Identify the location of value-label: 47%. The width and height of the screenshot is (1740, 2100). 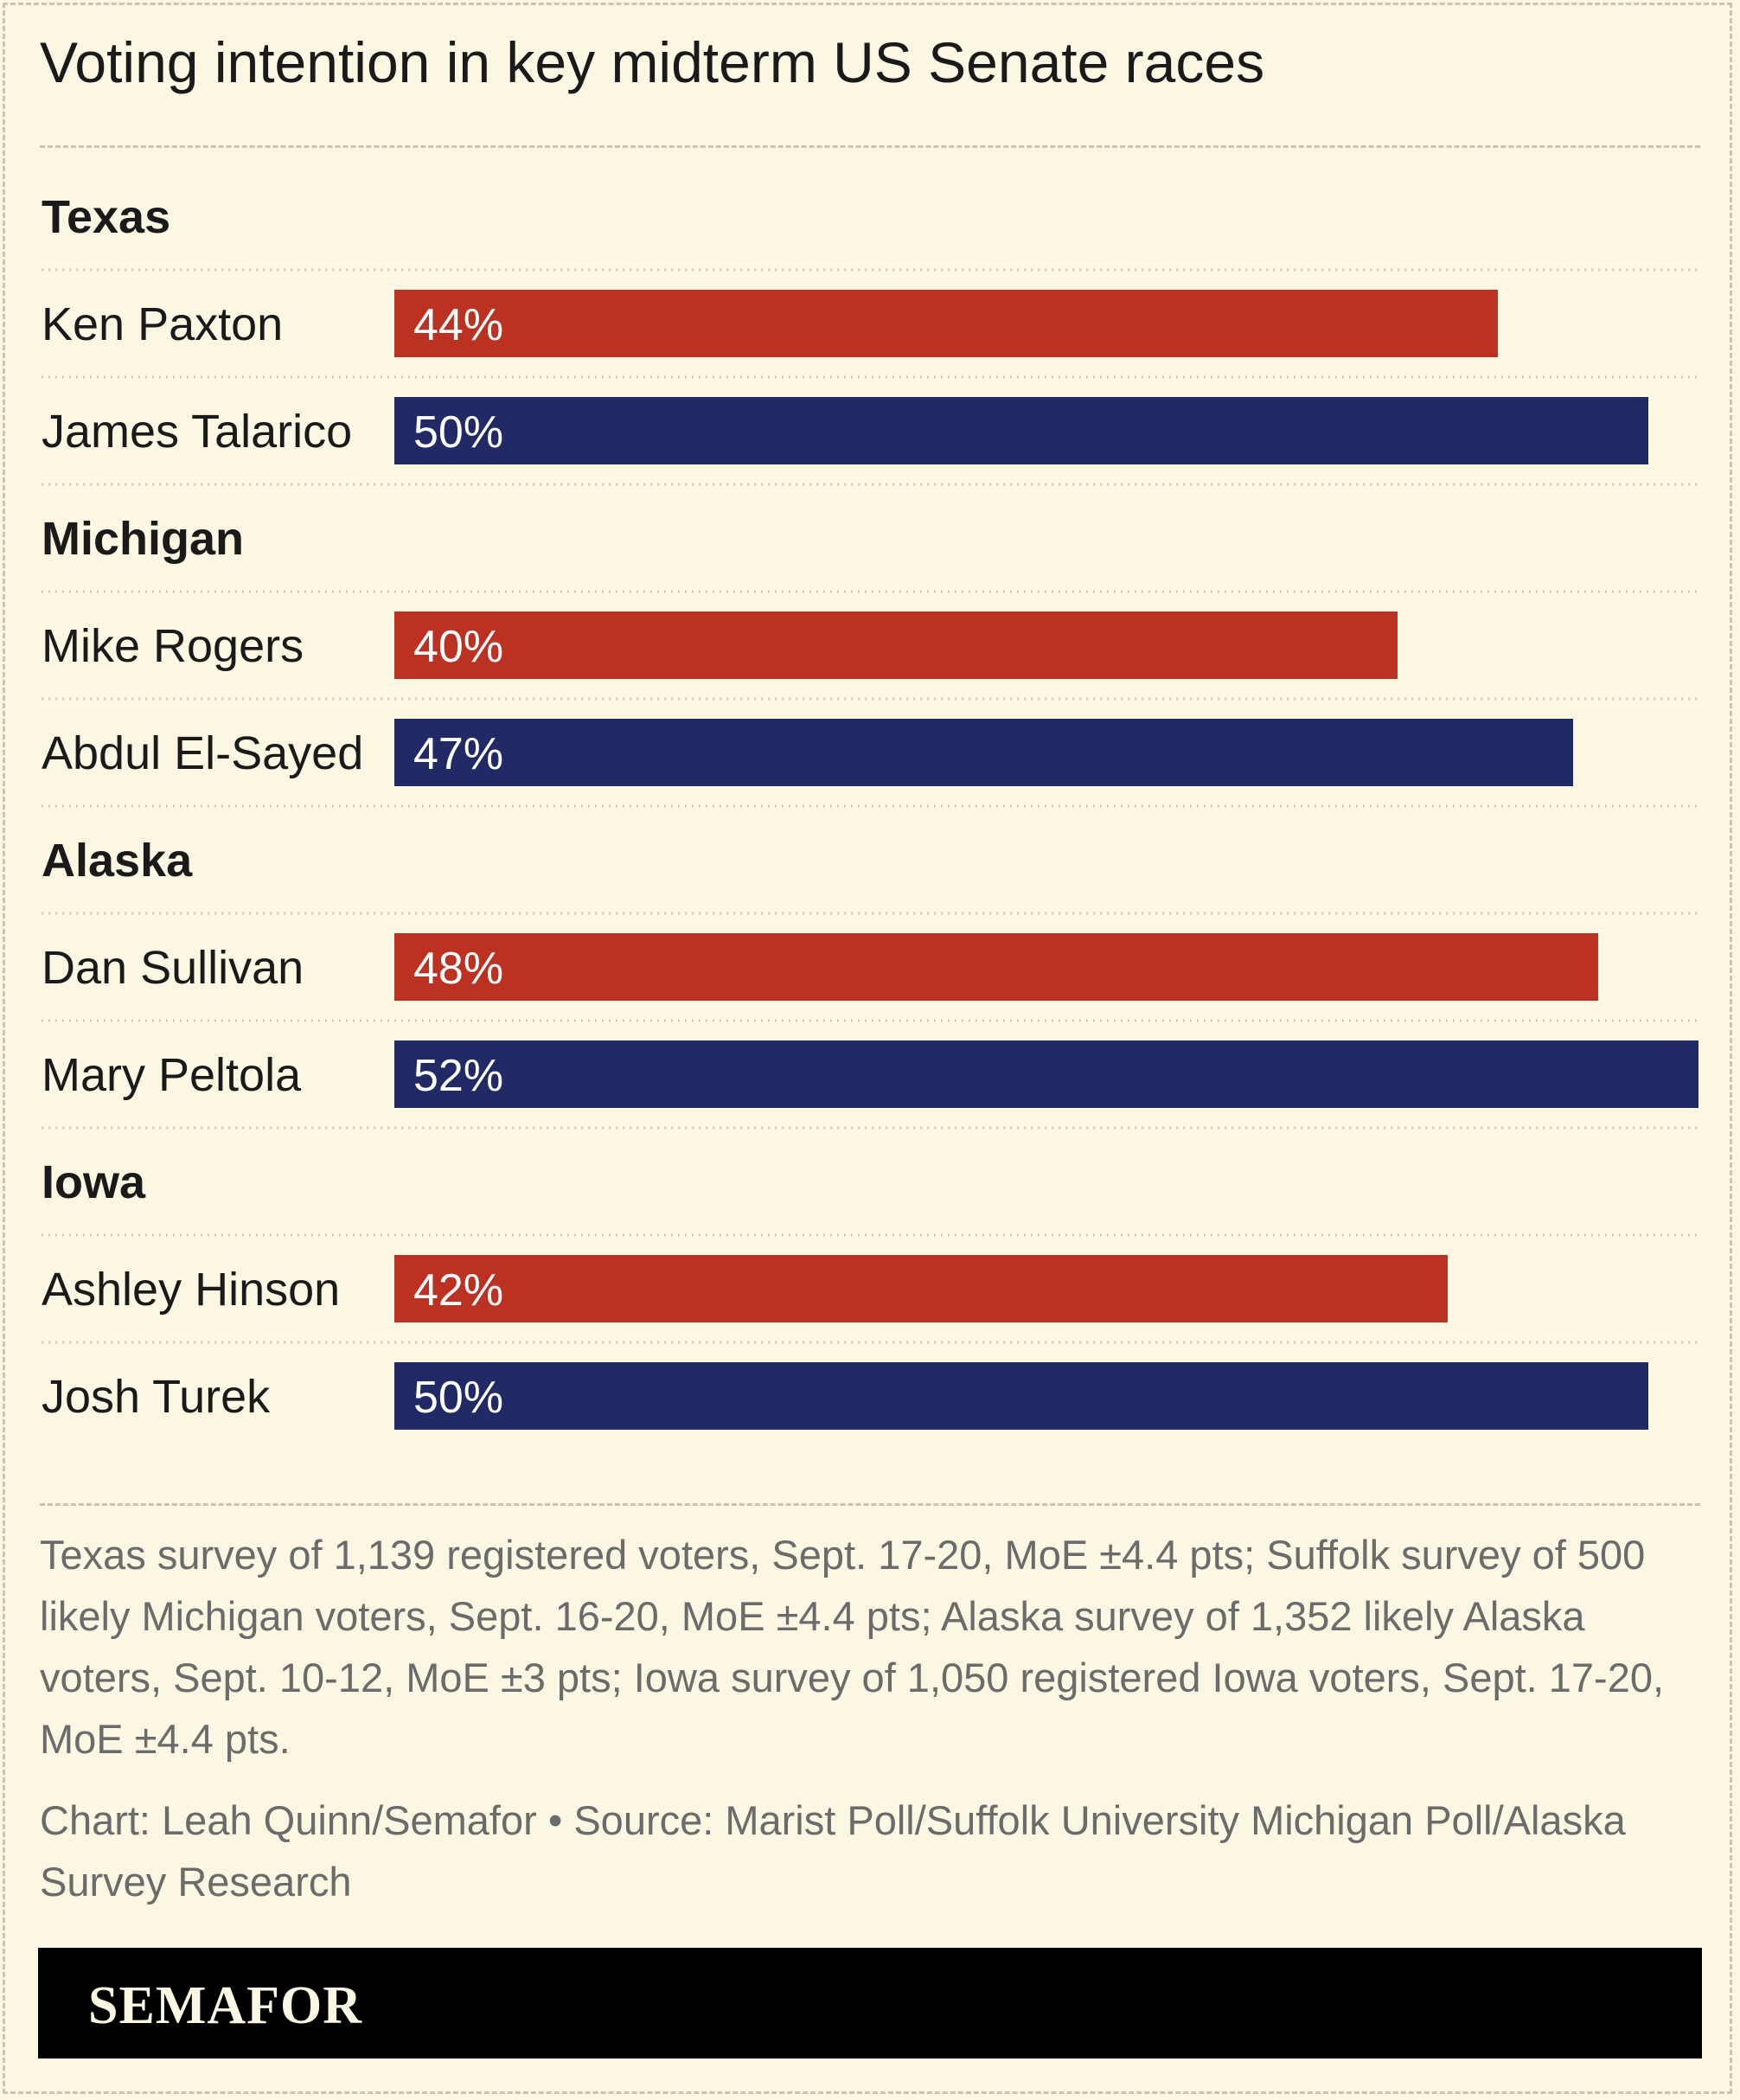
(458, 754).